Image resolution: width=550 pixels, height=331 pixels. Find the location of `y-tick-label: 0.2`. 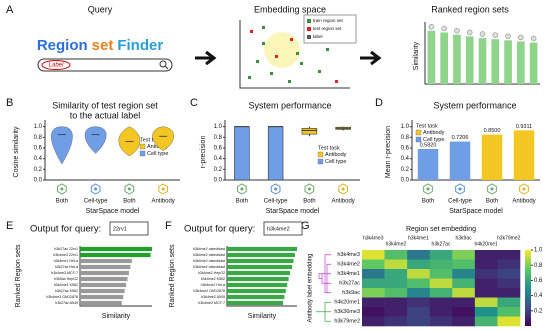

y-tick-label: 0.2 is located at coordinates (38, 170).